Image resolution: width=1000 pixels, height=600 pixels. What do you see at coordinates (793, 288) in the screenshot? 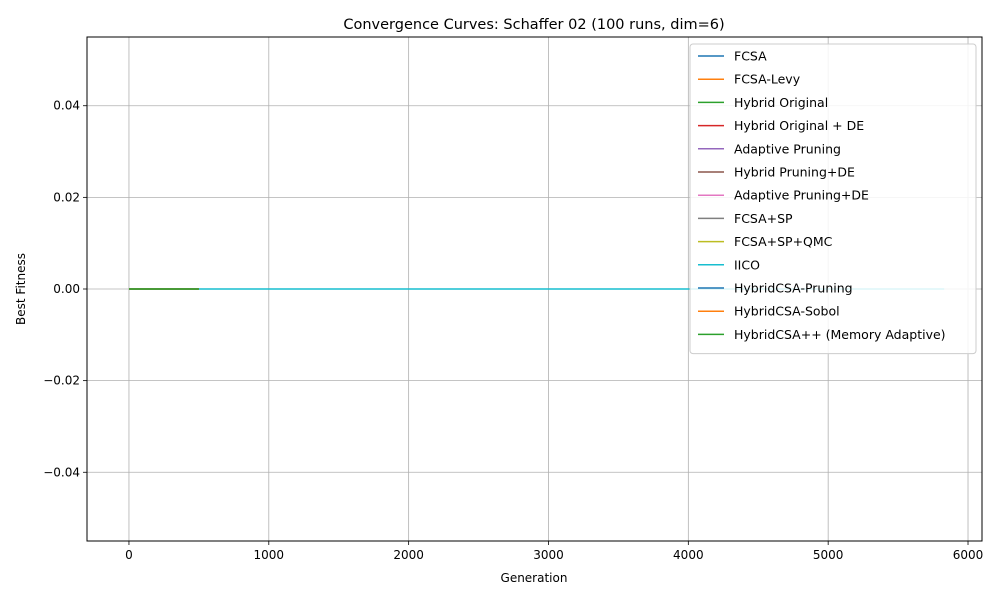
I see `legend-label: HybridCSA-Pruning` at bounding box center [793, 288].